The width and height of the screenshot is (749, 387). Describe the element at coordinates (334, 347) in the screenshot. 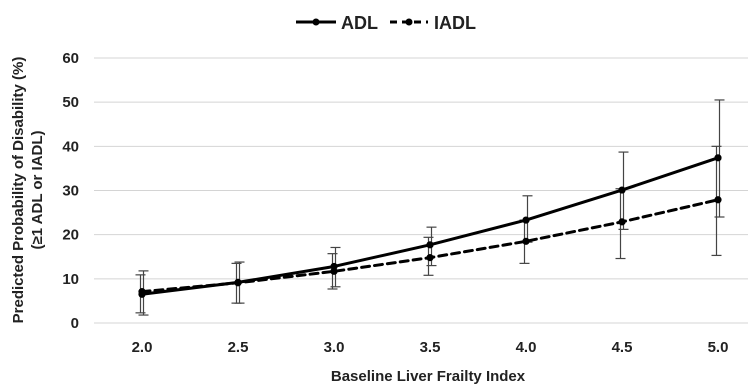

I see `x-tick-label-2: 3.0` at that location.